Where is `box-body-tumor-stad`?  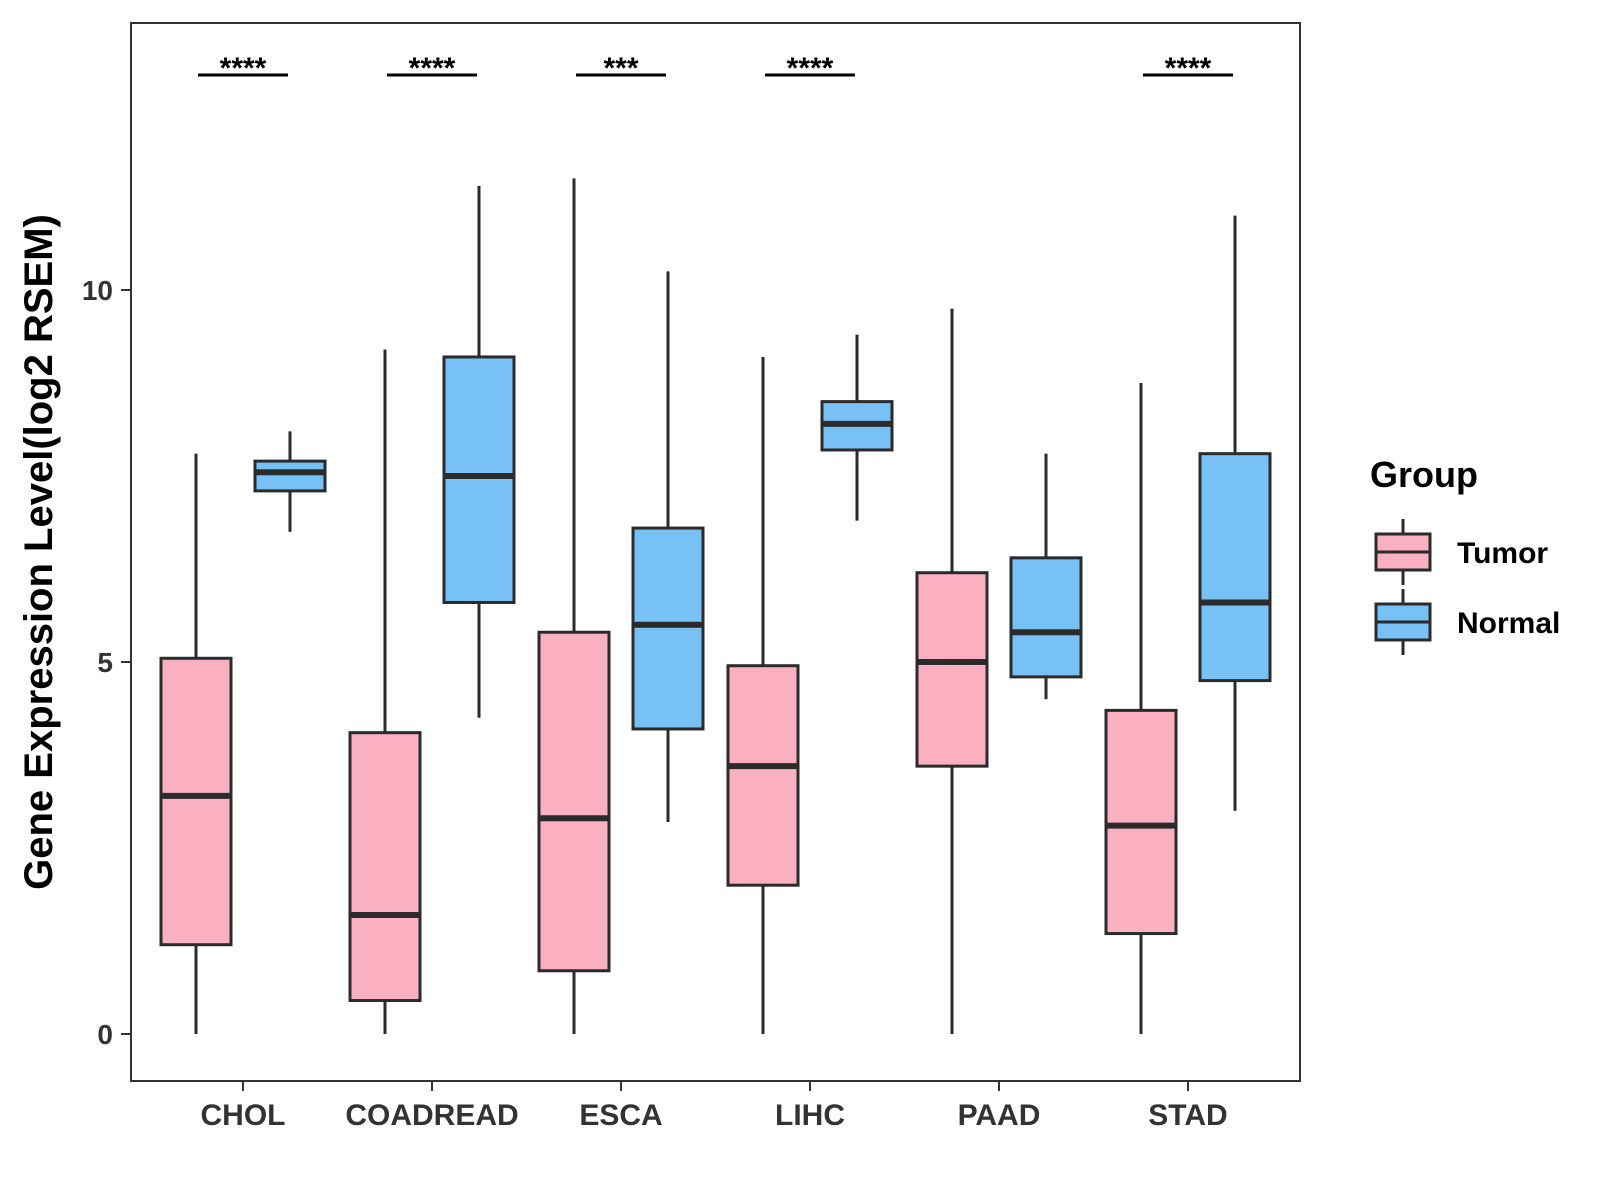 box-body-tumor-stad is located at coordinates (1141, 822).